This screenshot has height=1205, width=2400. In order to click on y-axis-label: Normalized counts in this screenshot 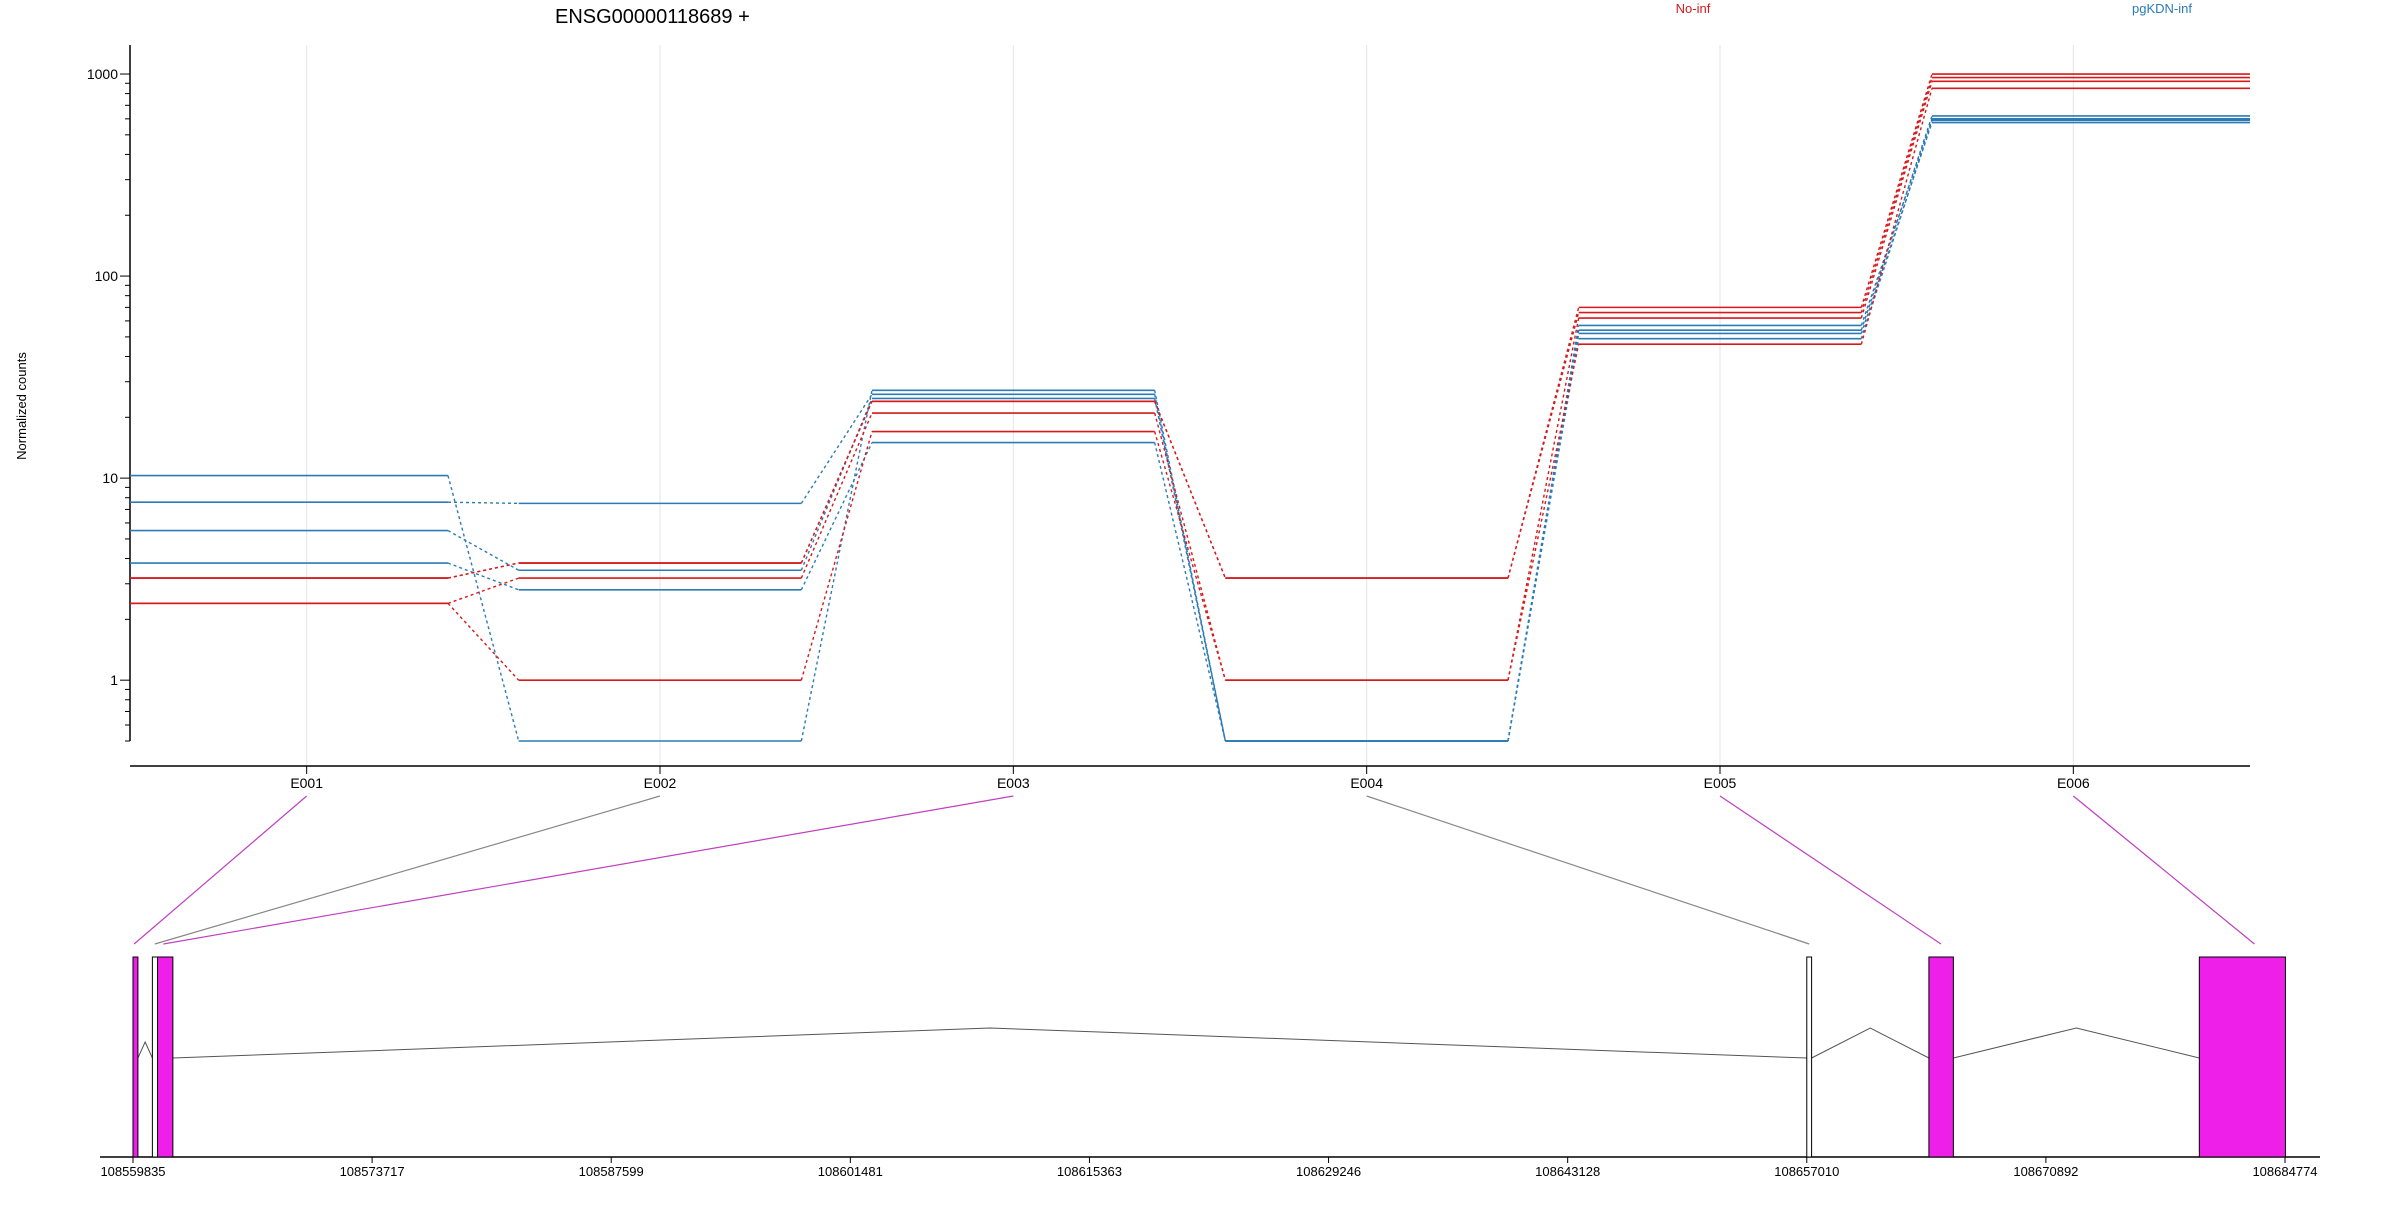, I will do `click(21, 406)`.